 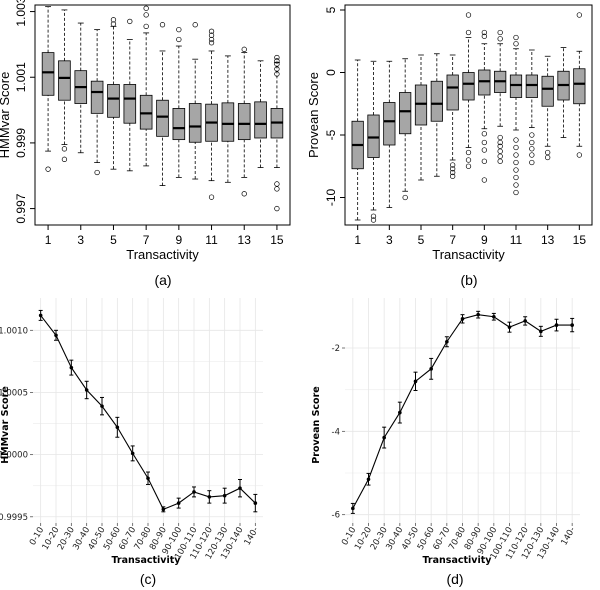 I want to click on panel-a-x-label: Transactivity, so click(x=162, y=254).